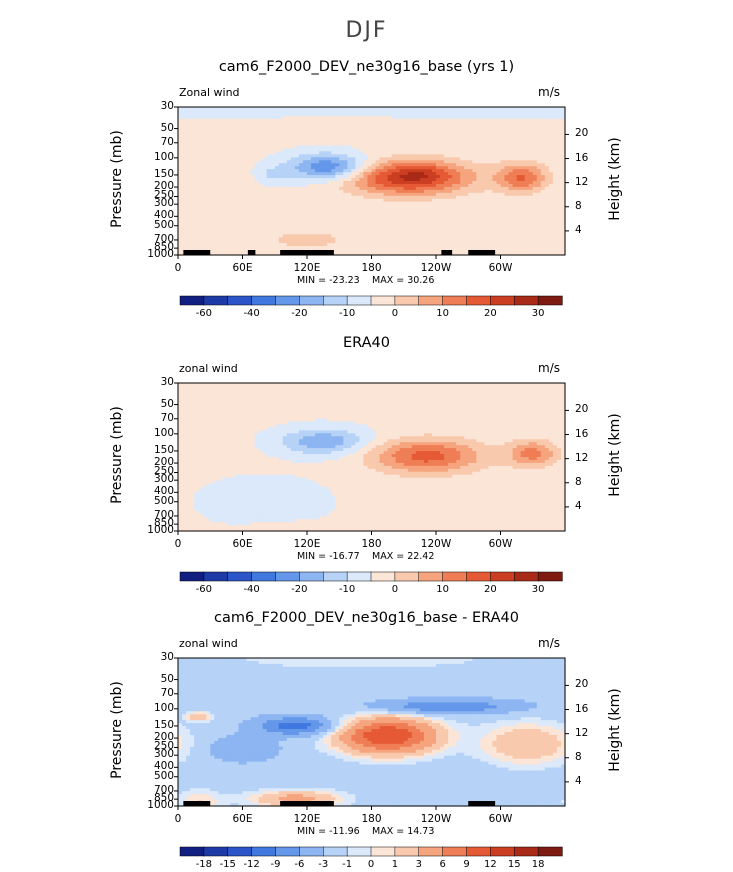 The width and height of the screenshot is (733, 872). What do you see at coordinates (163, 156) in the screenshot?
I see `y-tick-label: 100` at bounding box center [163, 156].